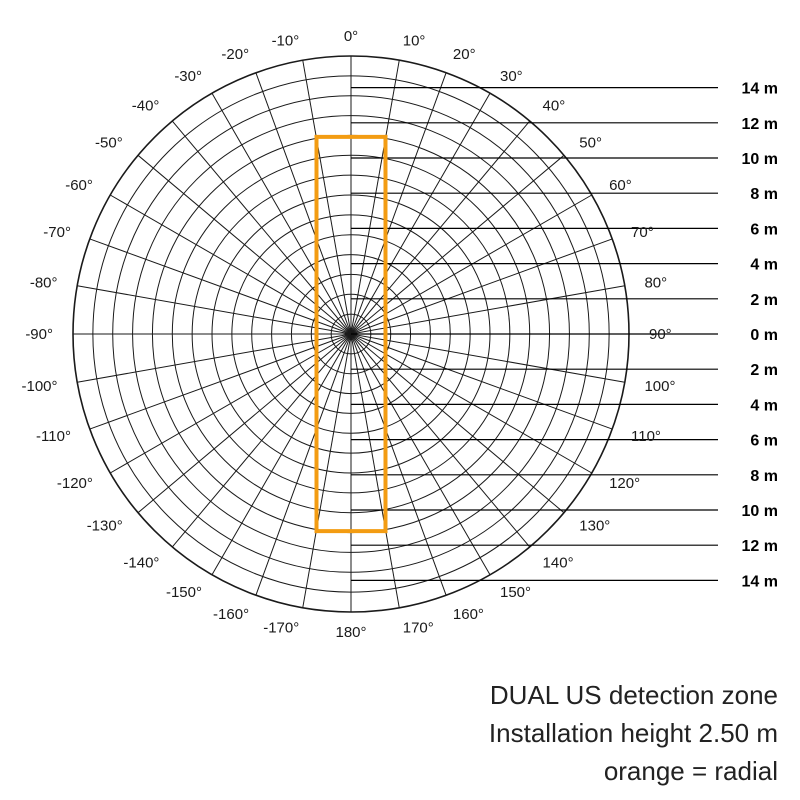 The height and width of the screenshot is (800, 800). What do you see at coordinates (39, 386) in the screenshot?
I see `angle-label: -100°` at bounding box center [39, 386].